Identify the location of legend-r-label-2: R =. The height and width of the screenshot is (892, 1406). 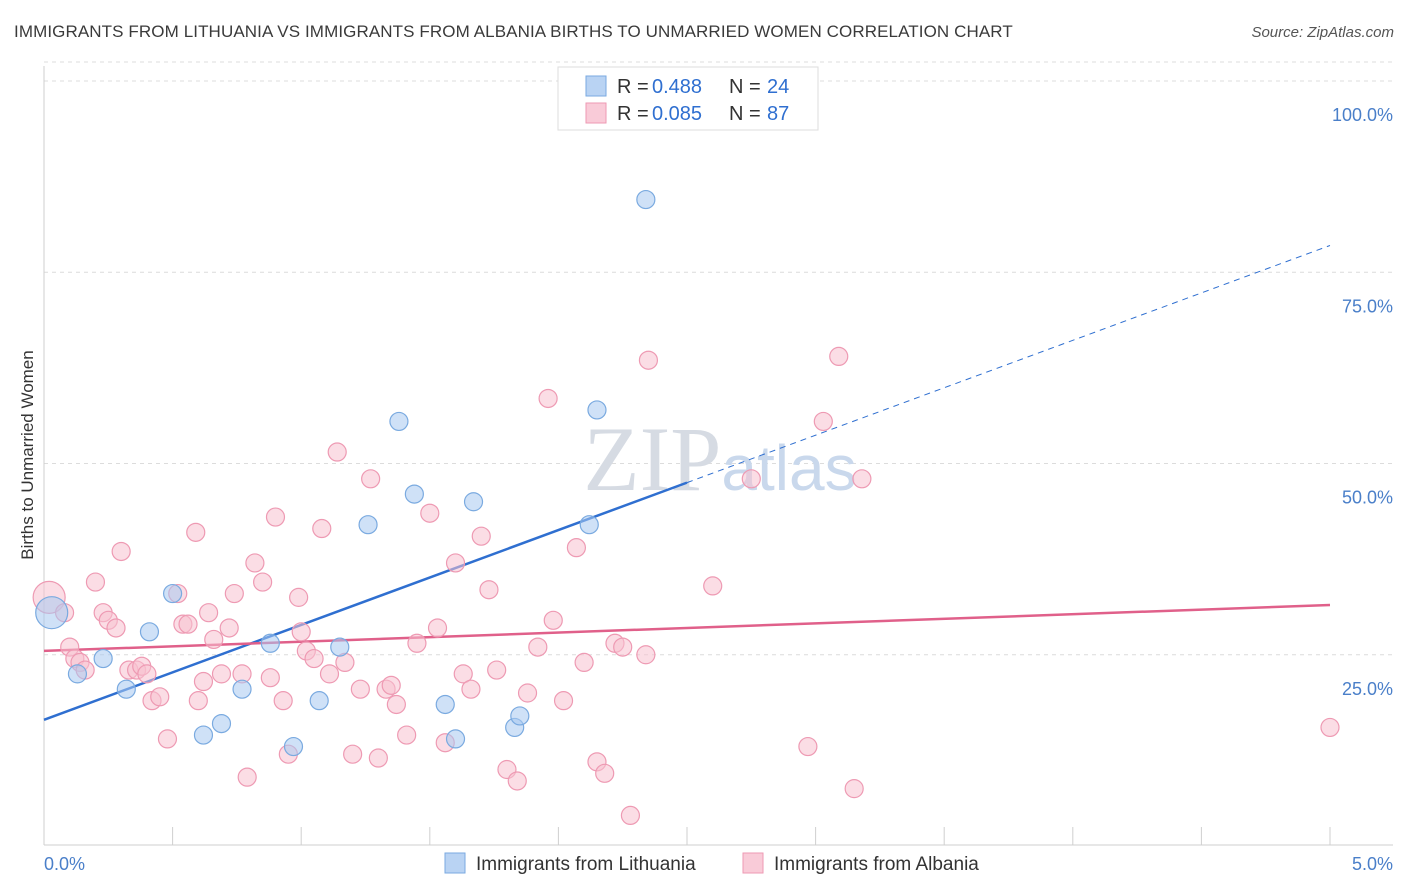
(633, 114).